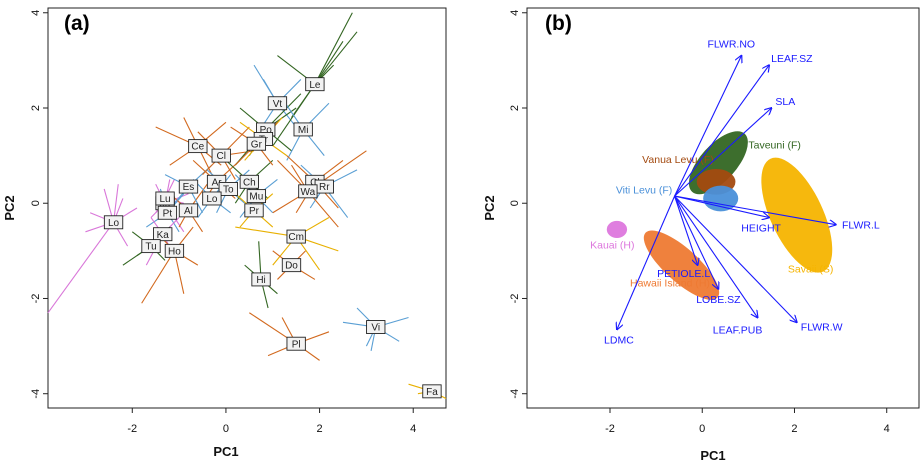  I want to click on panel-b-vector-label: LEAF.PUB, so click(738, 331).